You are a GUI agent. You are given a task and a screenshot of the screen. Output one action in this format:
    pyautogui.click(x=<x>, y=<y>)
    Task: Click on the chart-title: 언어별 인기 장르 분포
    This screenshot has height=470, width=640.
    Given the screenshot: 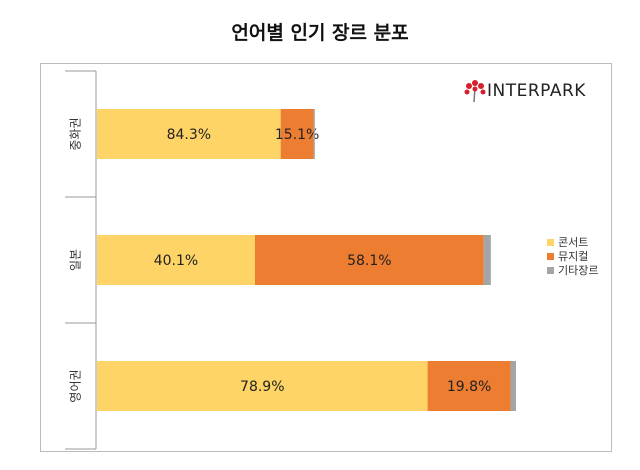 What is the action you would take?
    pyautogui.click(x=320, y=33)
    